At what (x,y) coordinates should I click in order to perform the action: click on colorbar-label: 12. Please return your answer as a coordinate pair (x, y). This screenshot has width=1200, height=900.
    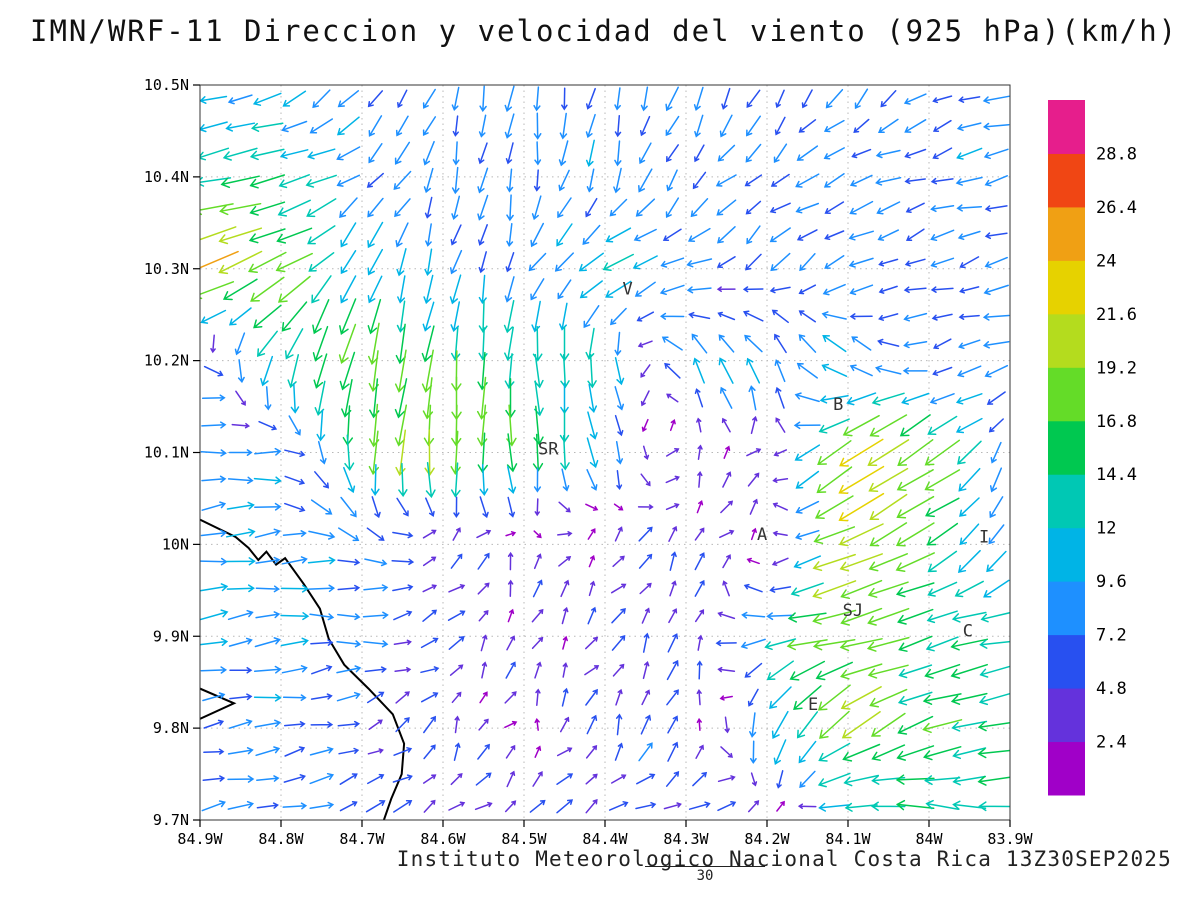
    Looking at the image, I should click on (1106, 529).